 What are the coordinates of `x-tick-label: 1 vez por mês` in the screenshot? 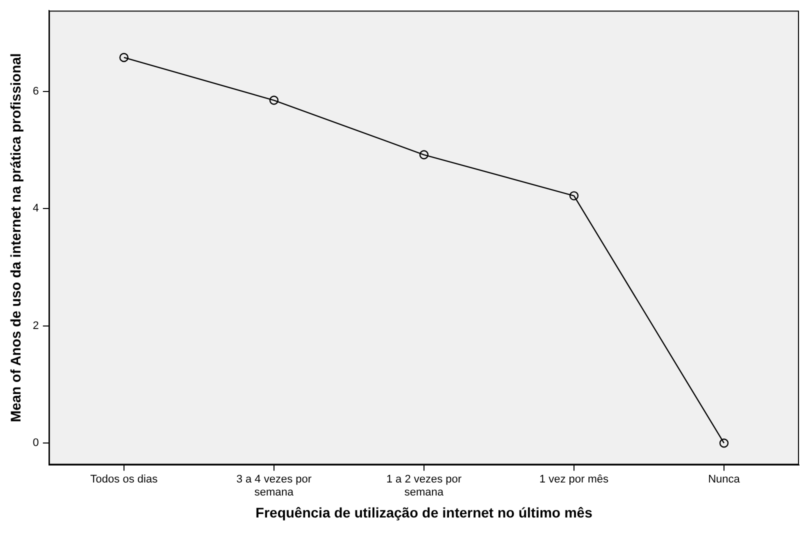 It's located at (574, 479).